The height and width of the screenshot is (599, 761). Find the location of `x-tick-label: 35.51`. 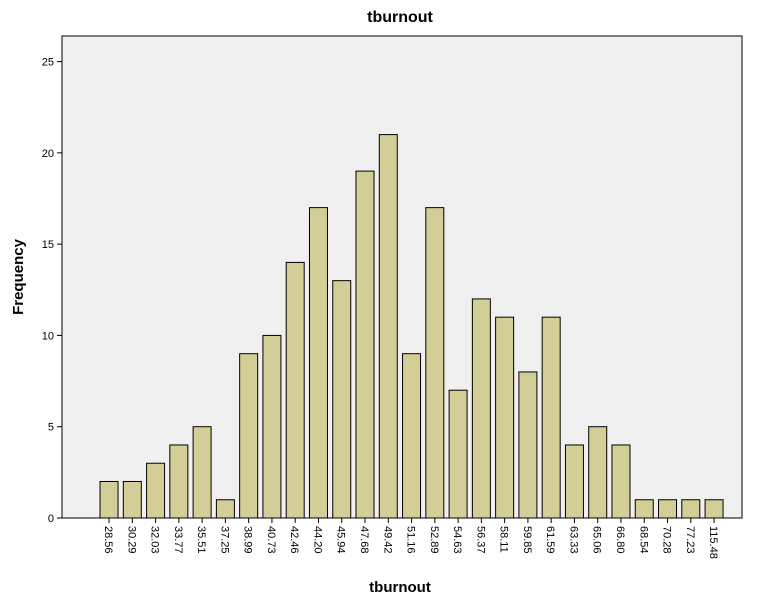

x-tick-label: 35.51 is located at coordinates (201, 540).